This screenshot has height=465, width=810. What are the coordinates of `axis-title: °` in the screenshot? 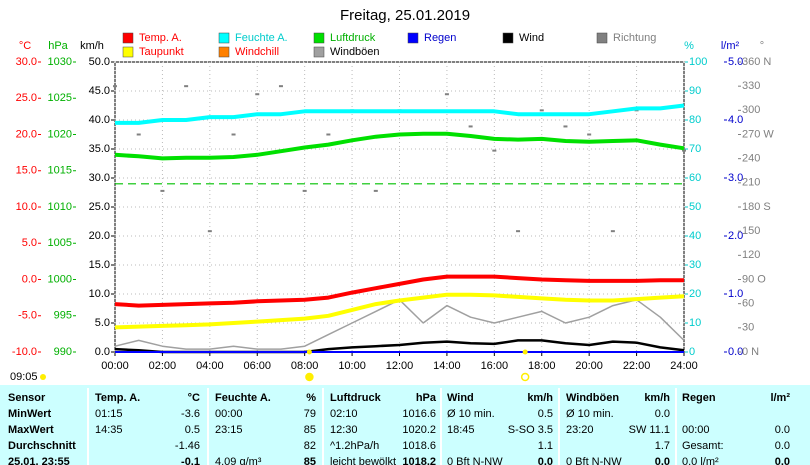 It's located at (762, 46).